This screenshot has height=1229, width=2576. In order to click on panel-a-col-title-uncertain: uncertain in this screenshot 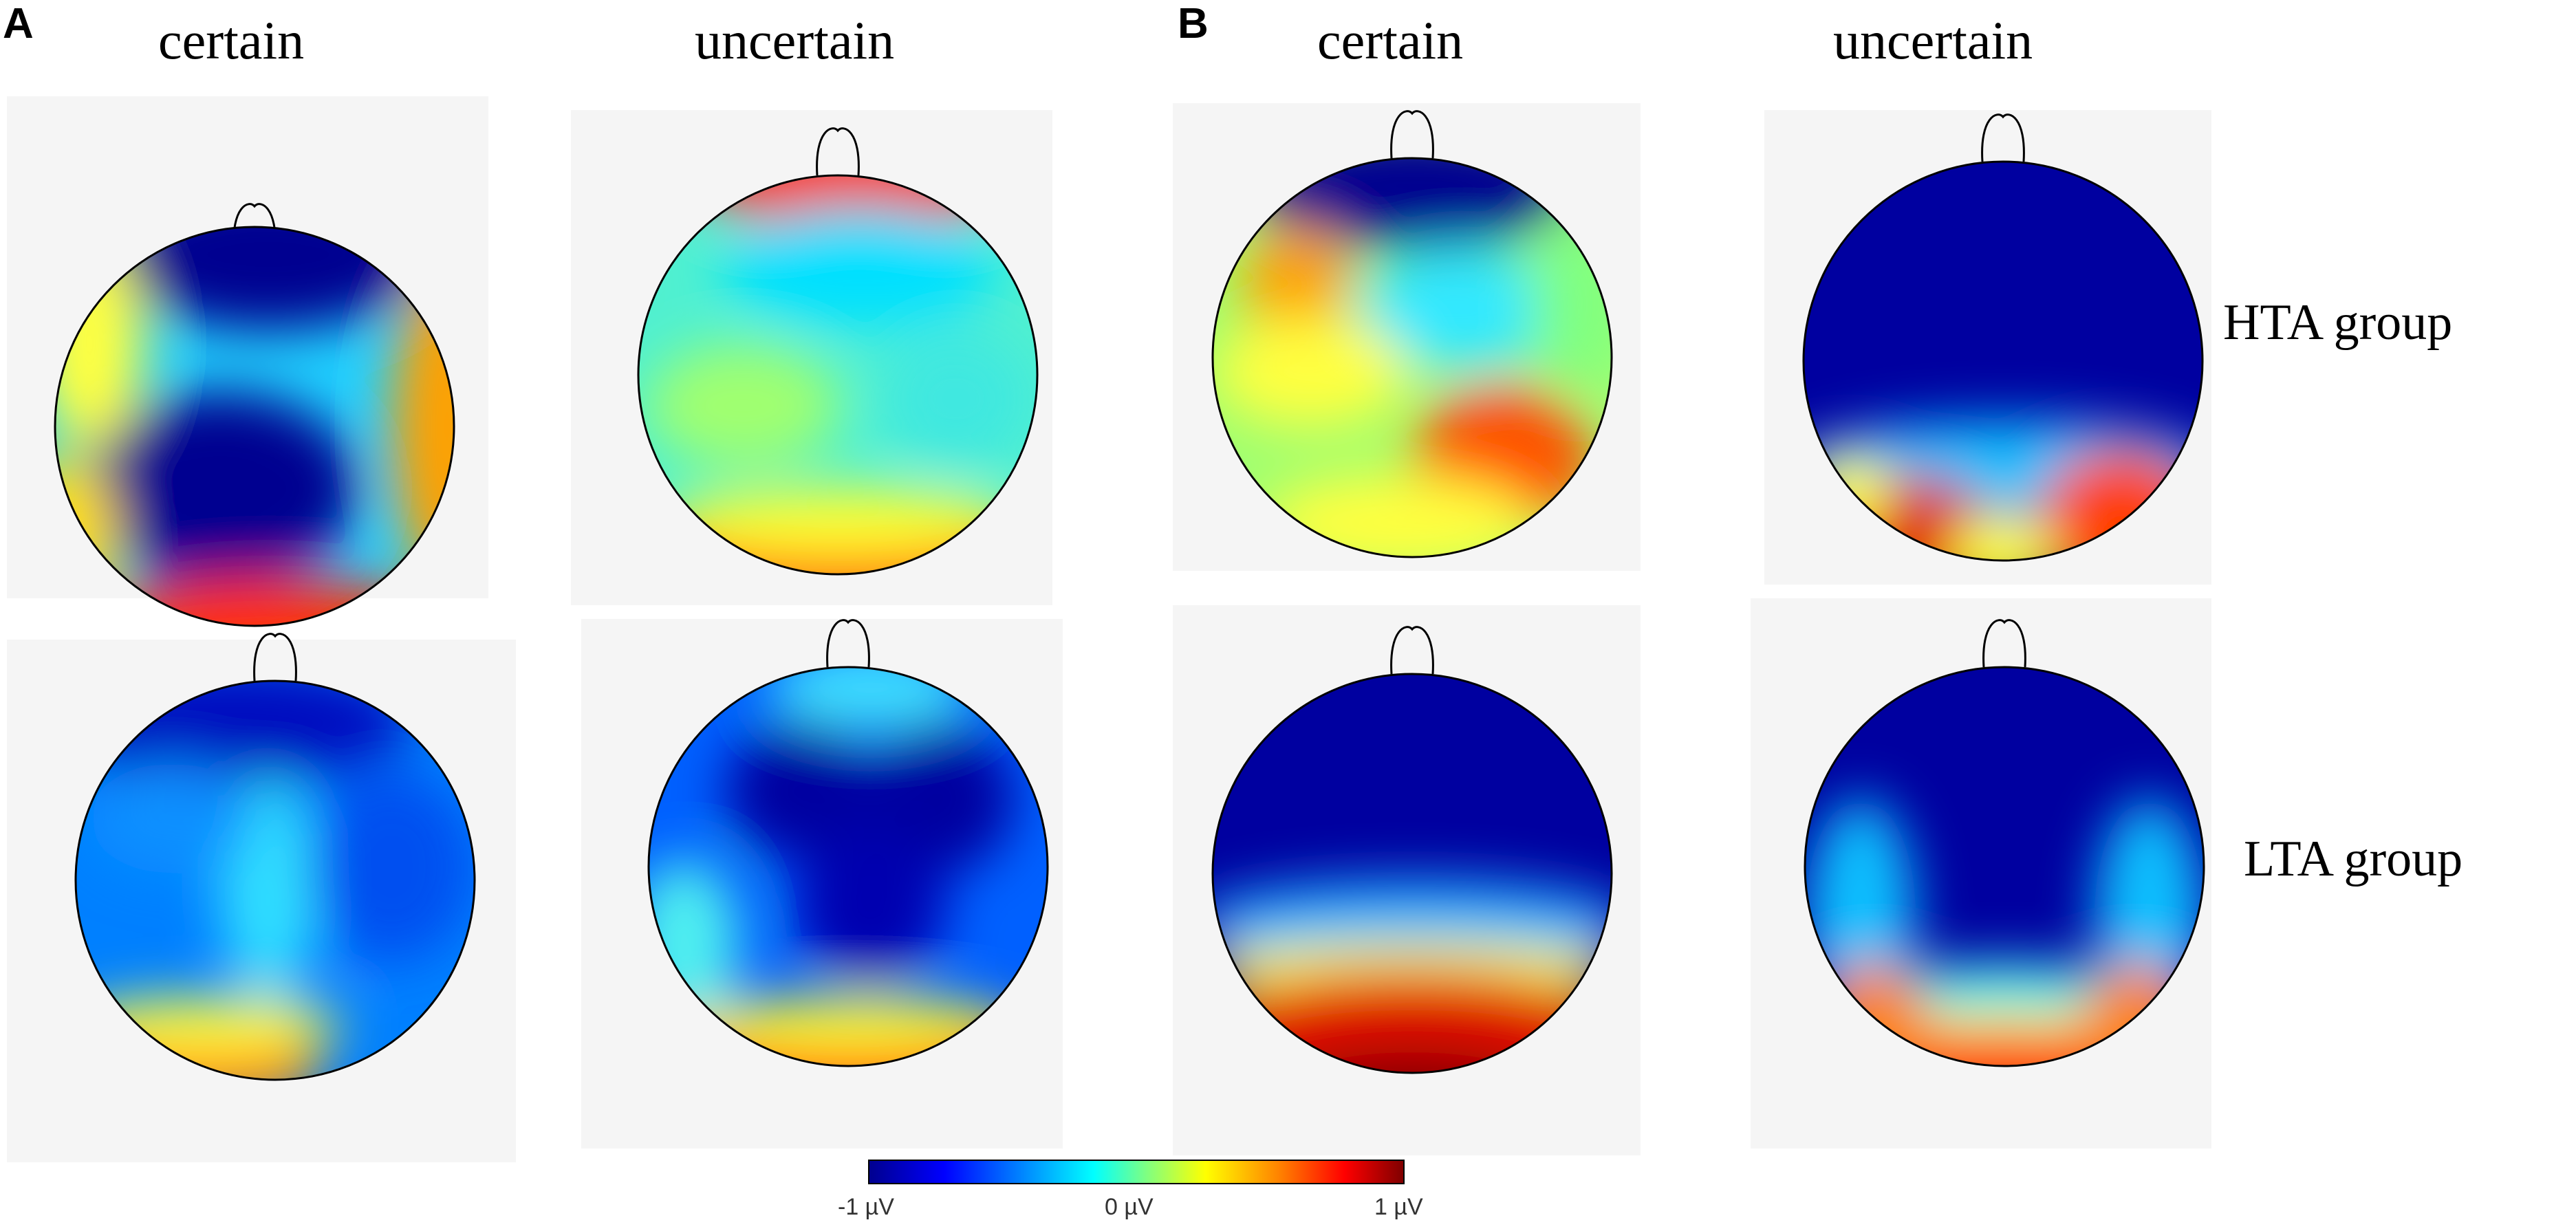, I will do `click(795, 40)`.